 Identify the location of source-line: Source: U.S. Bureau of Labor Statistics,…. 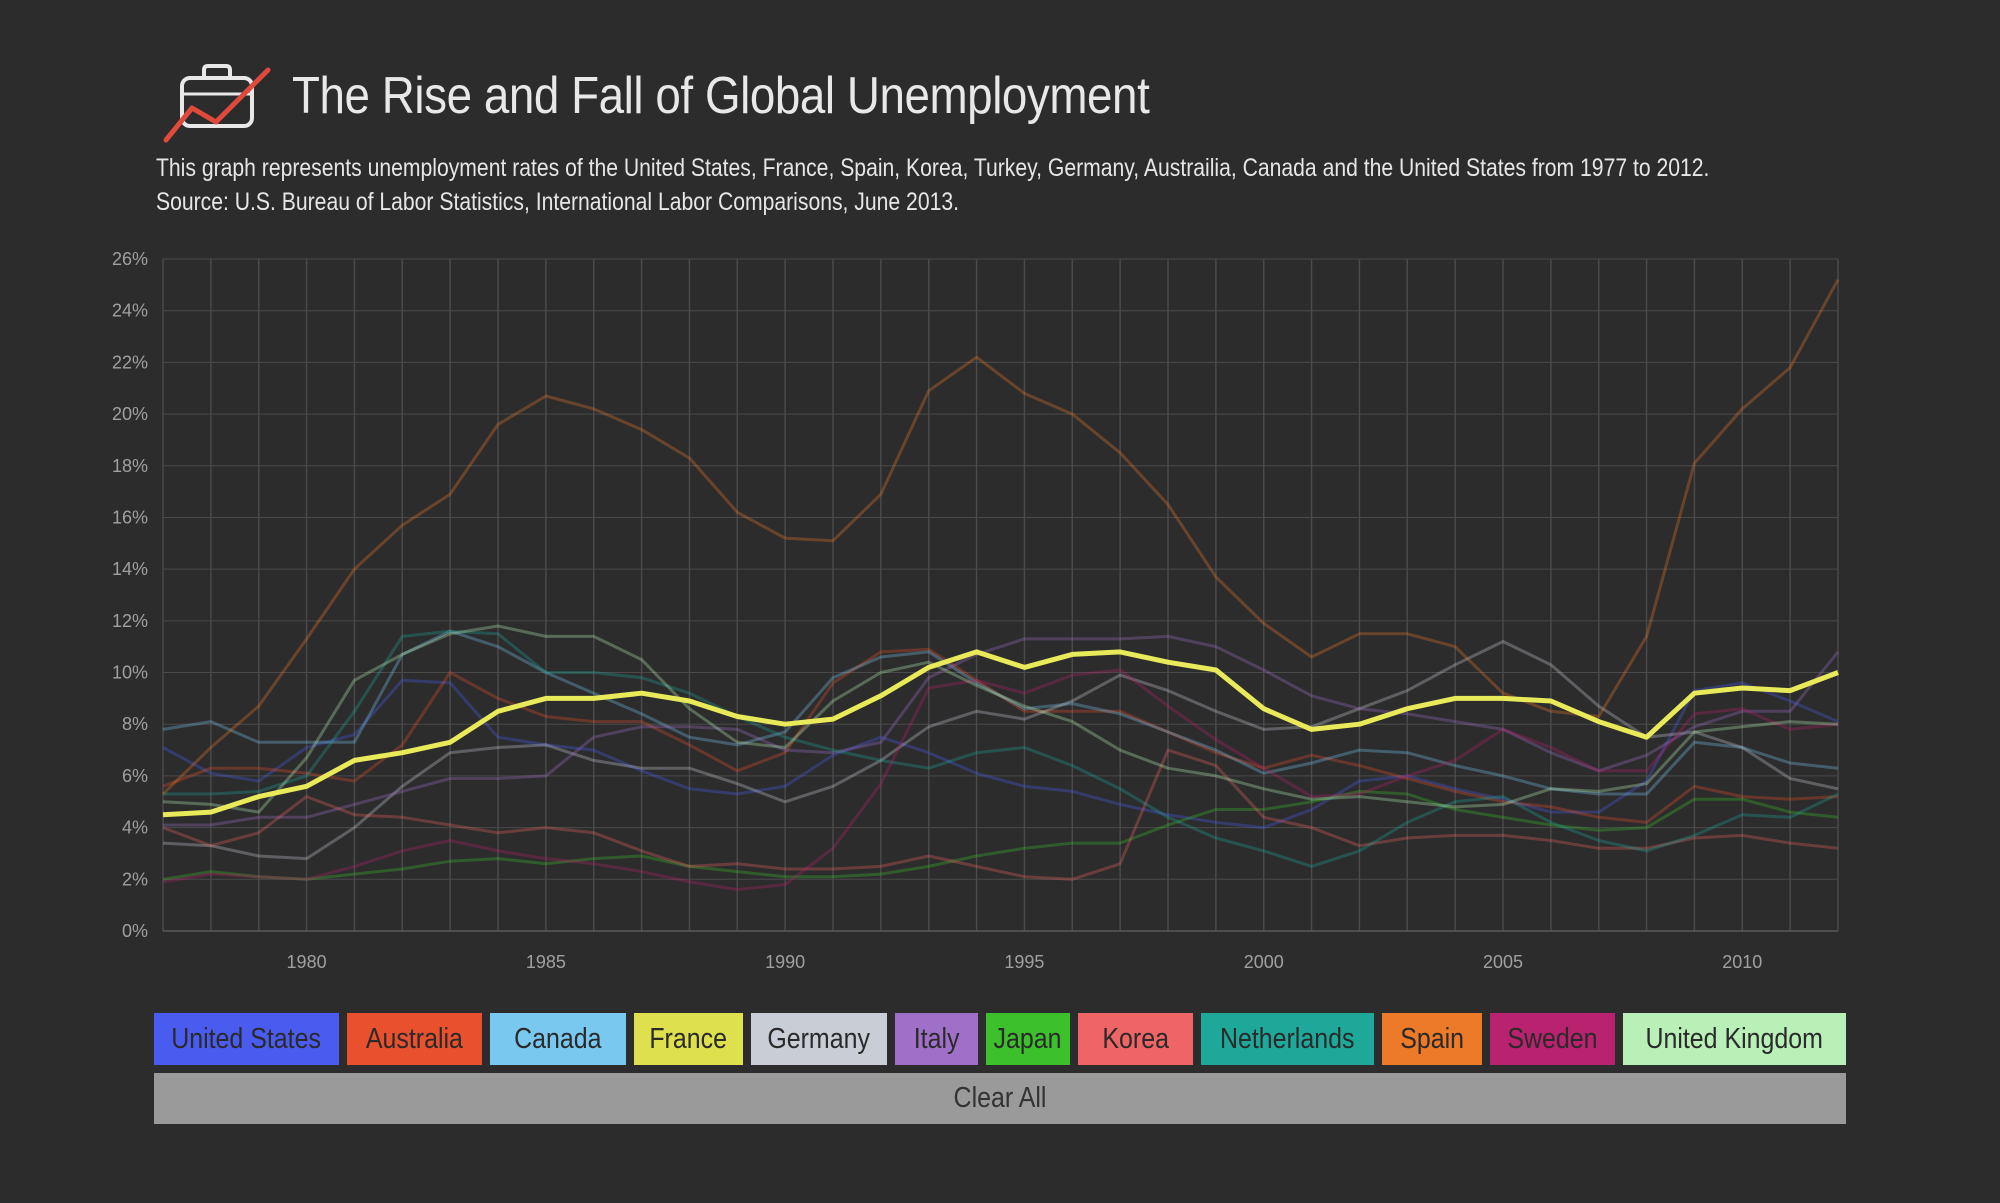
(557, 202).